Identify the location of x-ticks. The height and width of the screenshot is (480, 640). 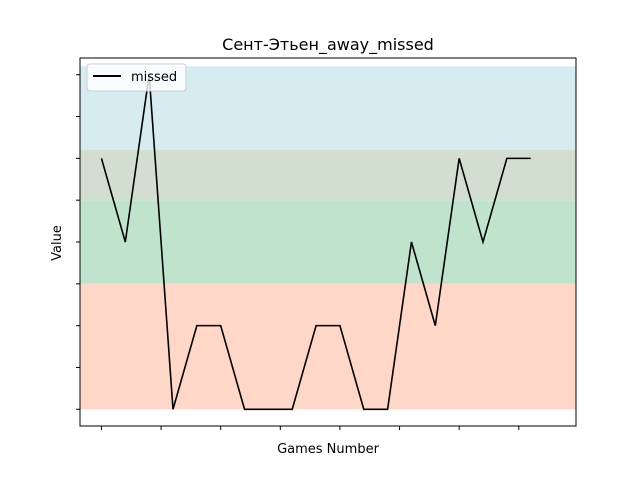
(310, 428).